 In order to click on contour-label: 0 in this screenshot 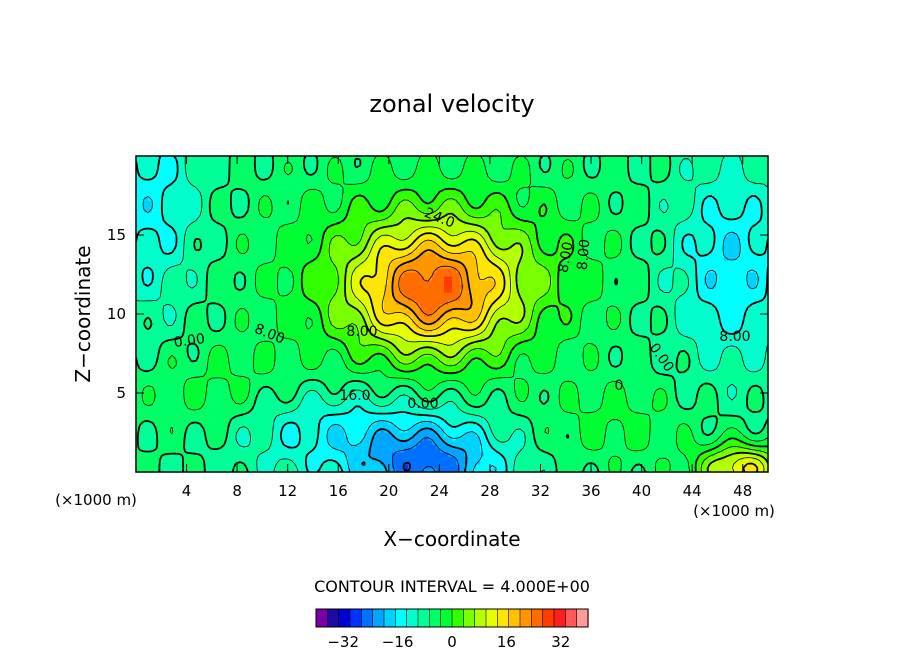, I will do `click(619, 386)`.